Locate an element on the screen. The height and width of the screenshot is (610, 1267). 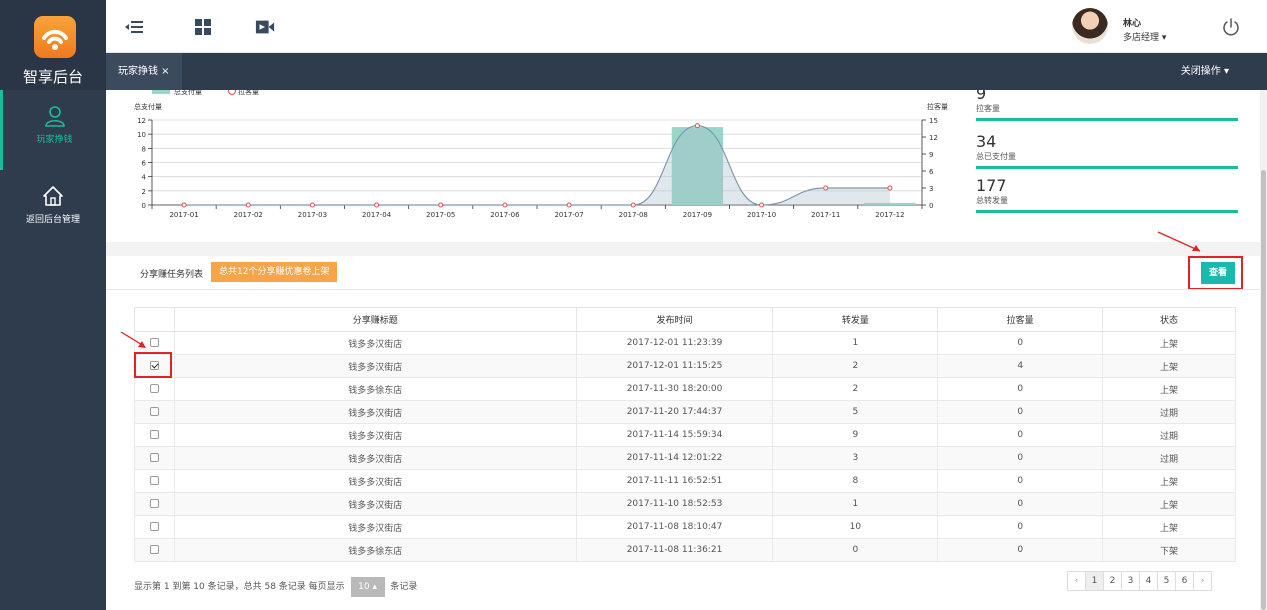
row-time: 2017-11-11 16:52:51 is located at coordinates (674, 481).